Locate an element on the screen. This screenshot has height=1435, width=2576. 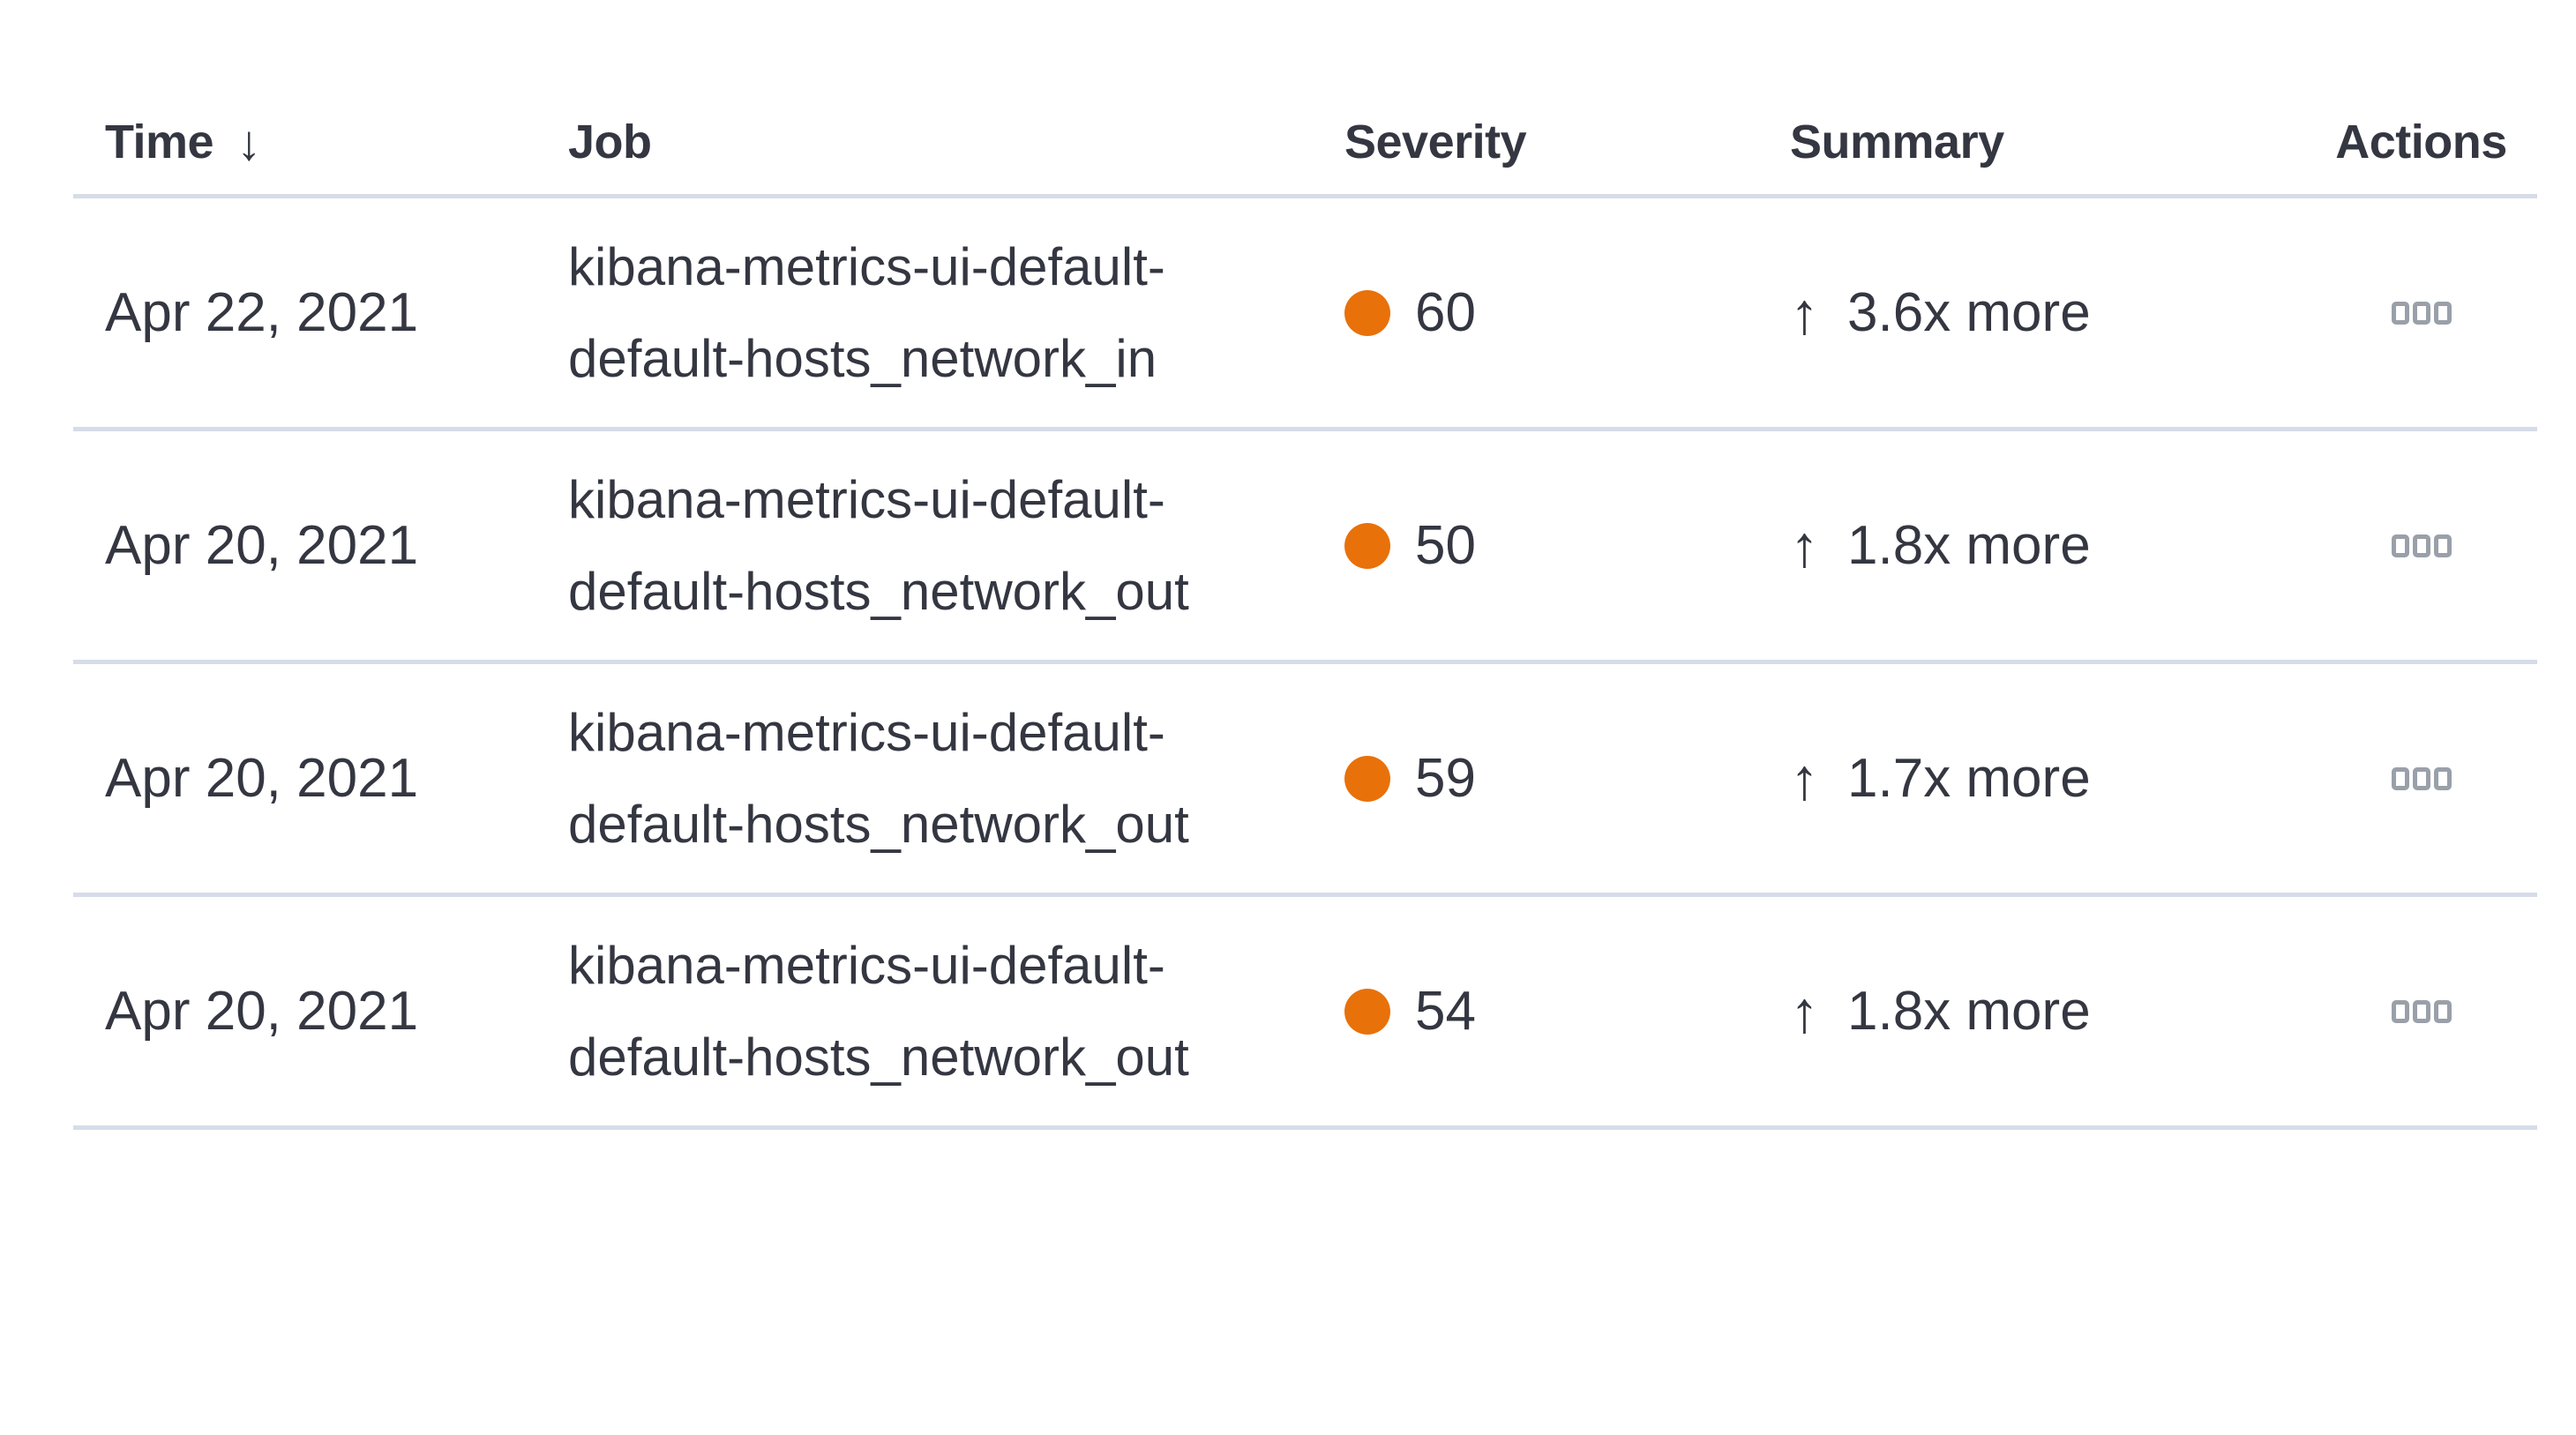
column-header-actions: Actions is located at coordinates (2421, 97).